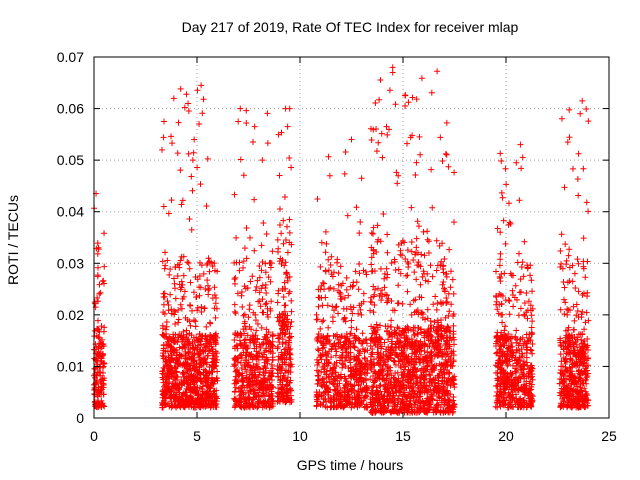 The height and width of the screenshot is (480, 640). What do you see at coordinates (506, 436) in the screenshot?
I see `x-tick-label: 20` at bounding box center [506, 436].